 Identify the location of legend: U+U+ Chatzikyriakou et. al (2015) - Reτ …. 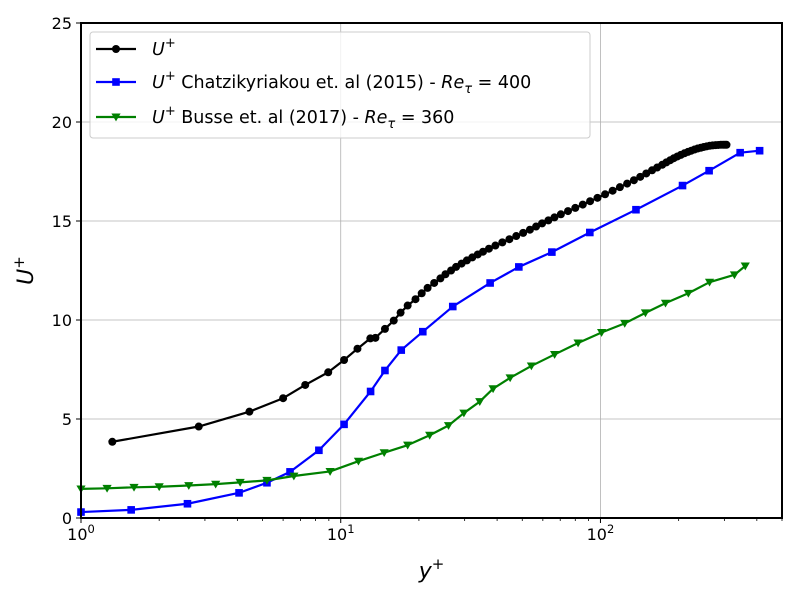
(340, 85).